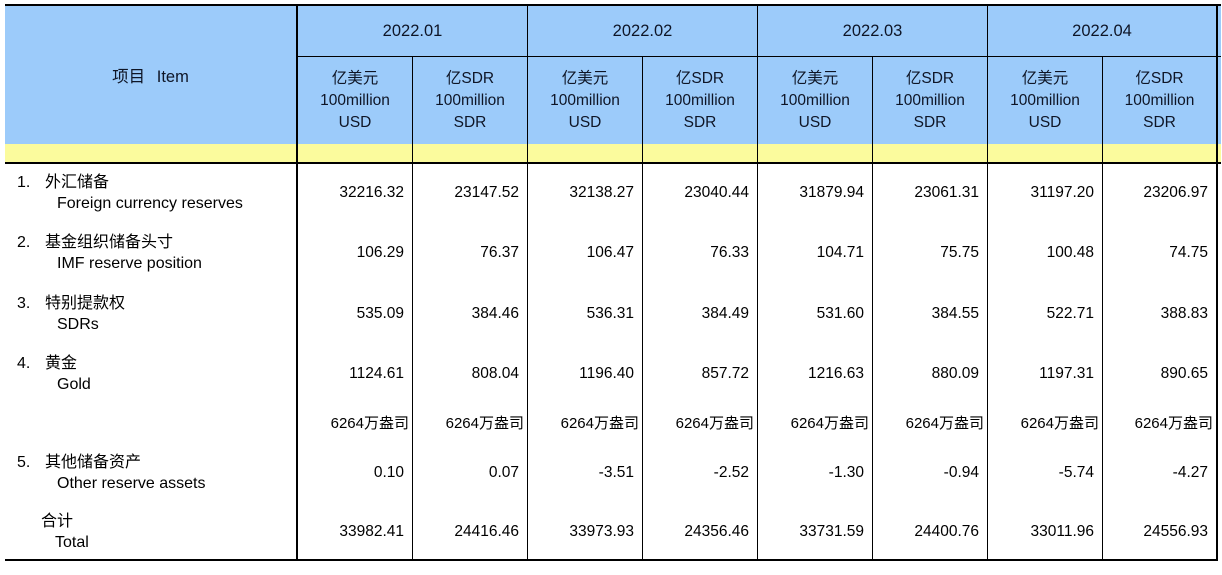 This screenshot has width=1222, height=575. Describe the element at coordinates (585, 193) in the screenshot. I see `value-cell: 32138.27` at that location.